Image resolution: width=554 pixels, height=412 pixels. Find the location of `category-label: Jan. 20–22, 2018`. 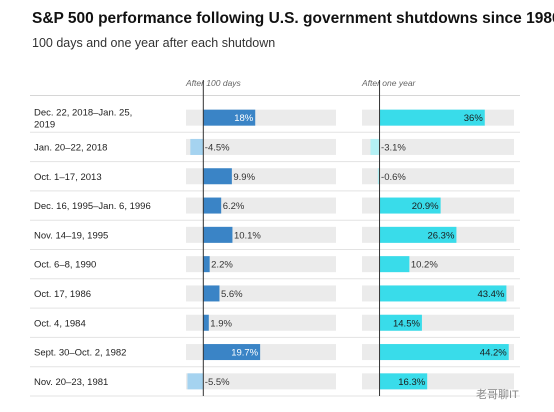

category-label: Jan. 20–22, 2018 is located at coordinates (70, 147).